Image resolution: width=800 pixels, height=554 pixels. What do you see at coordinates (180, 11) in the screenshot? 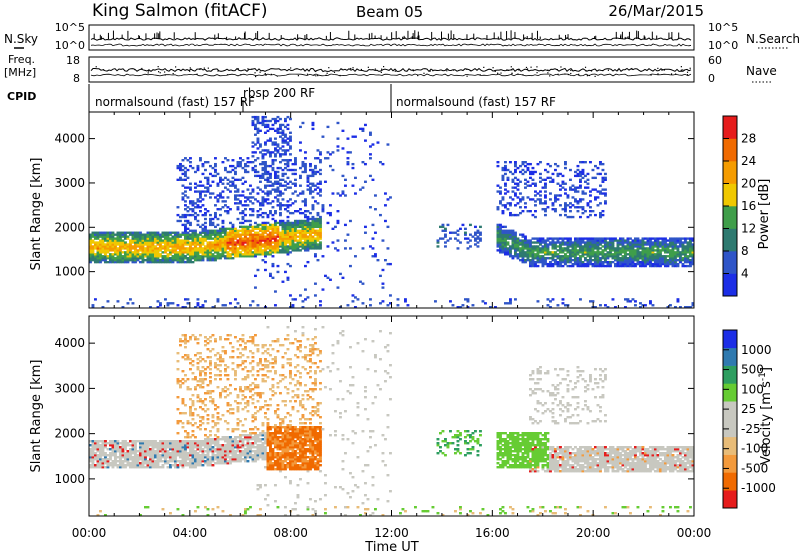
I see `station-title: King Salmon (fitACF)` at bounding box center [180, 11].